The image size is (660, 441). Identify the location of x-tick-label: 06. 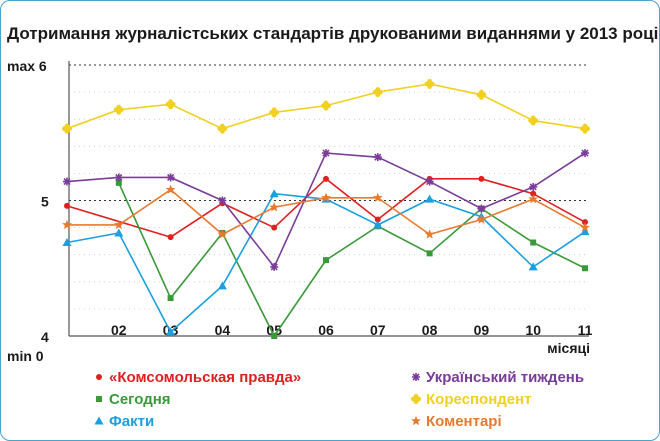
(326, 330).